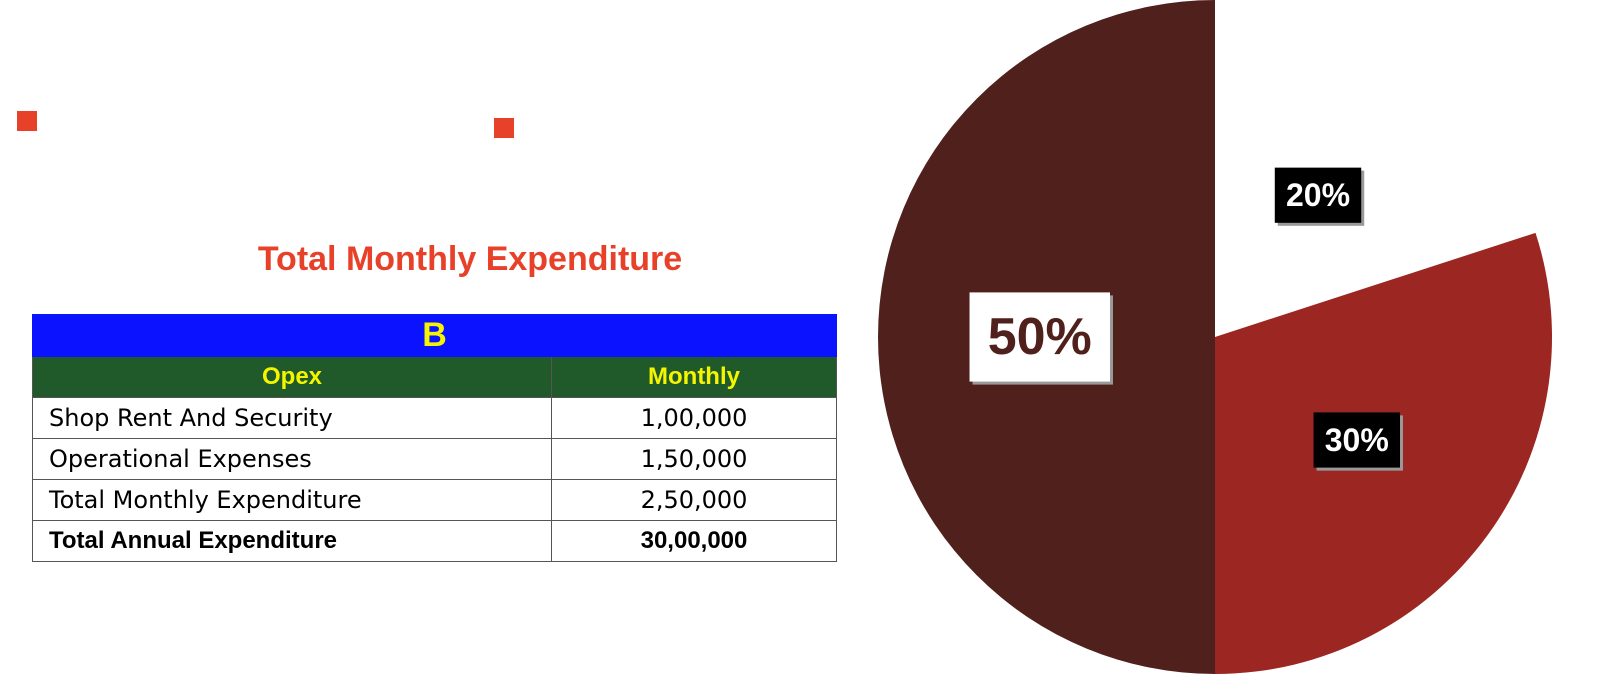 This screenshot has height=688, width=1600. I want to click on data-label-text: 20%, so click(1318, 195).